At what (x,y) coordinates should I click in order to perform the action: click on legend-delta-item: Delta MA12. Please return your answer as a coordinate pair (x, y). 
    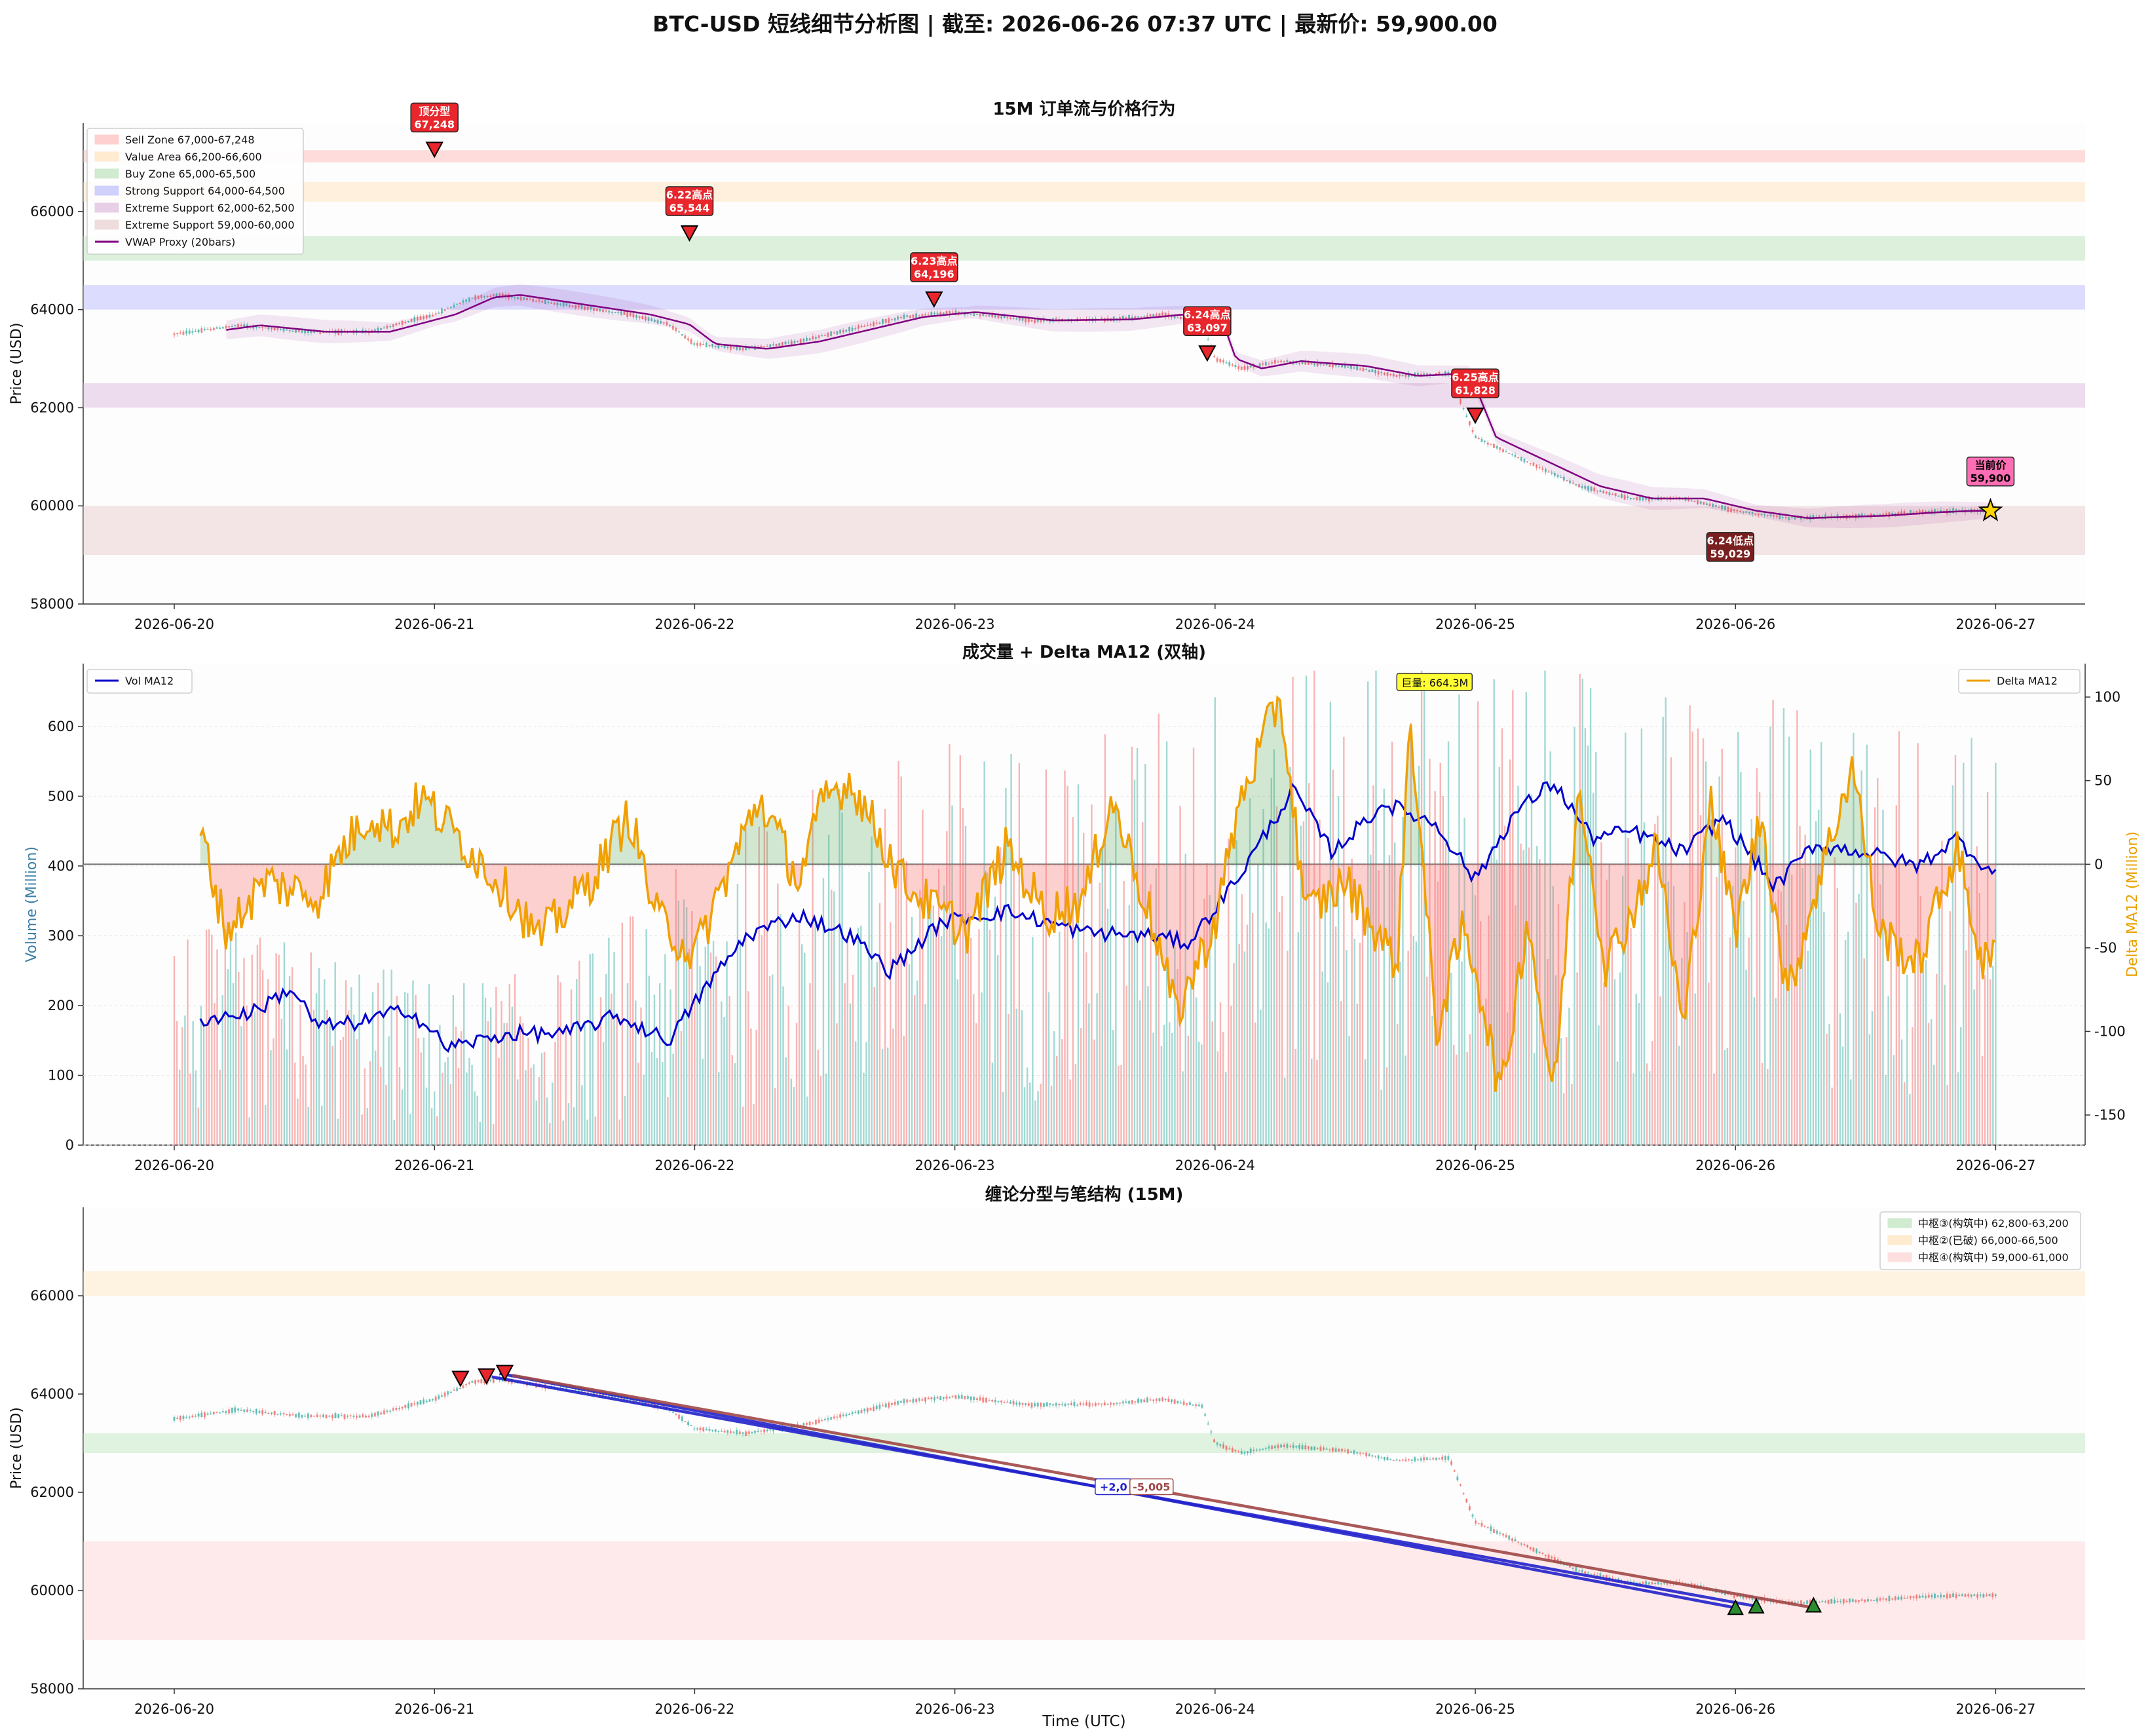
    Looking at the image, I should click on (2027, 681).